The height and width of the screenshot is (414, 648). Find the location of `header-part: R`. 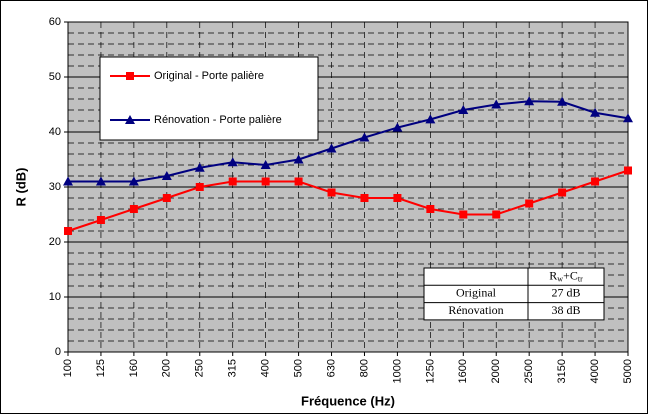

header-part: R is located at coordinates (553, 275).